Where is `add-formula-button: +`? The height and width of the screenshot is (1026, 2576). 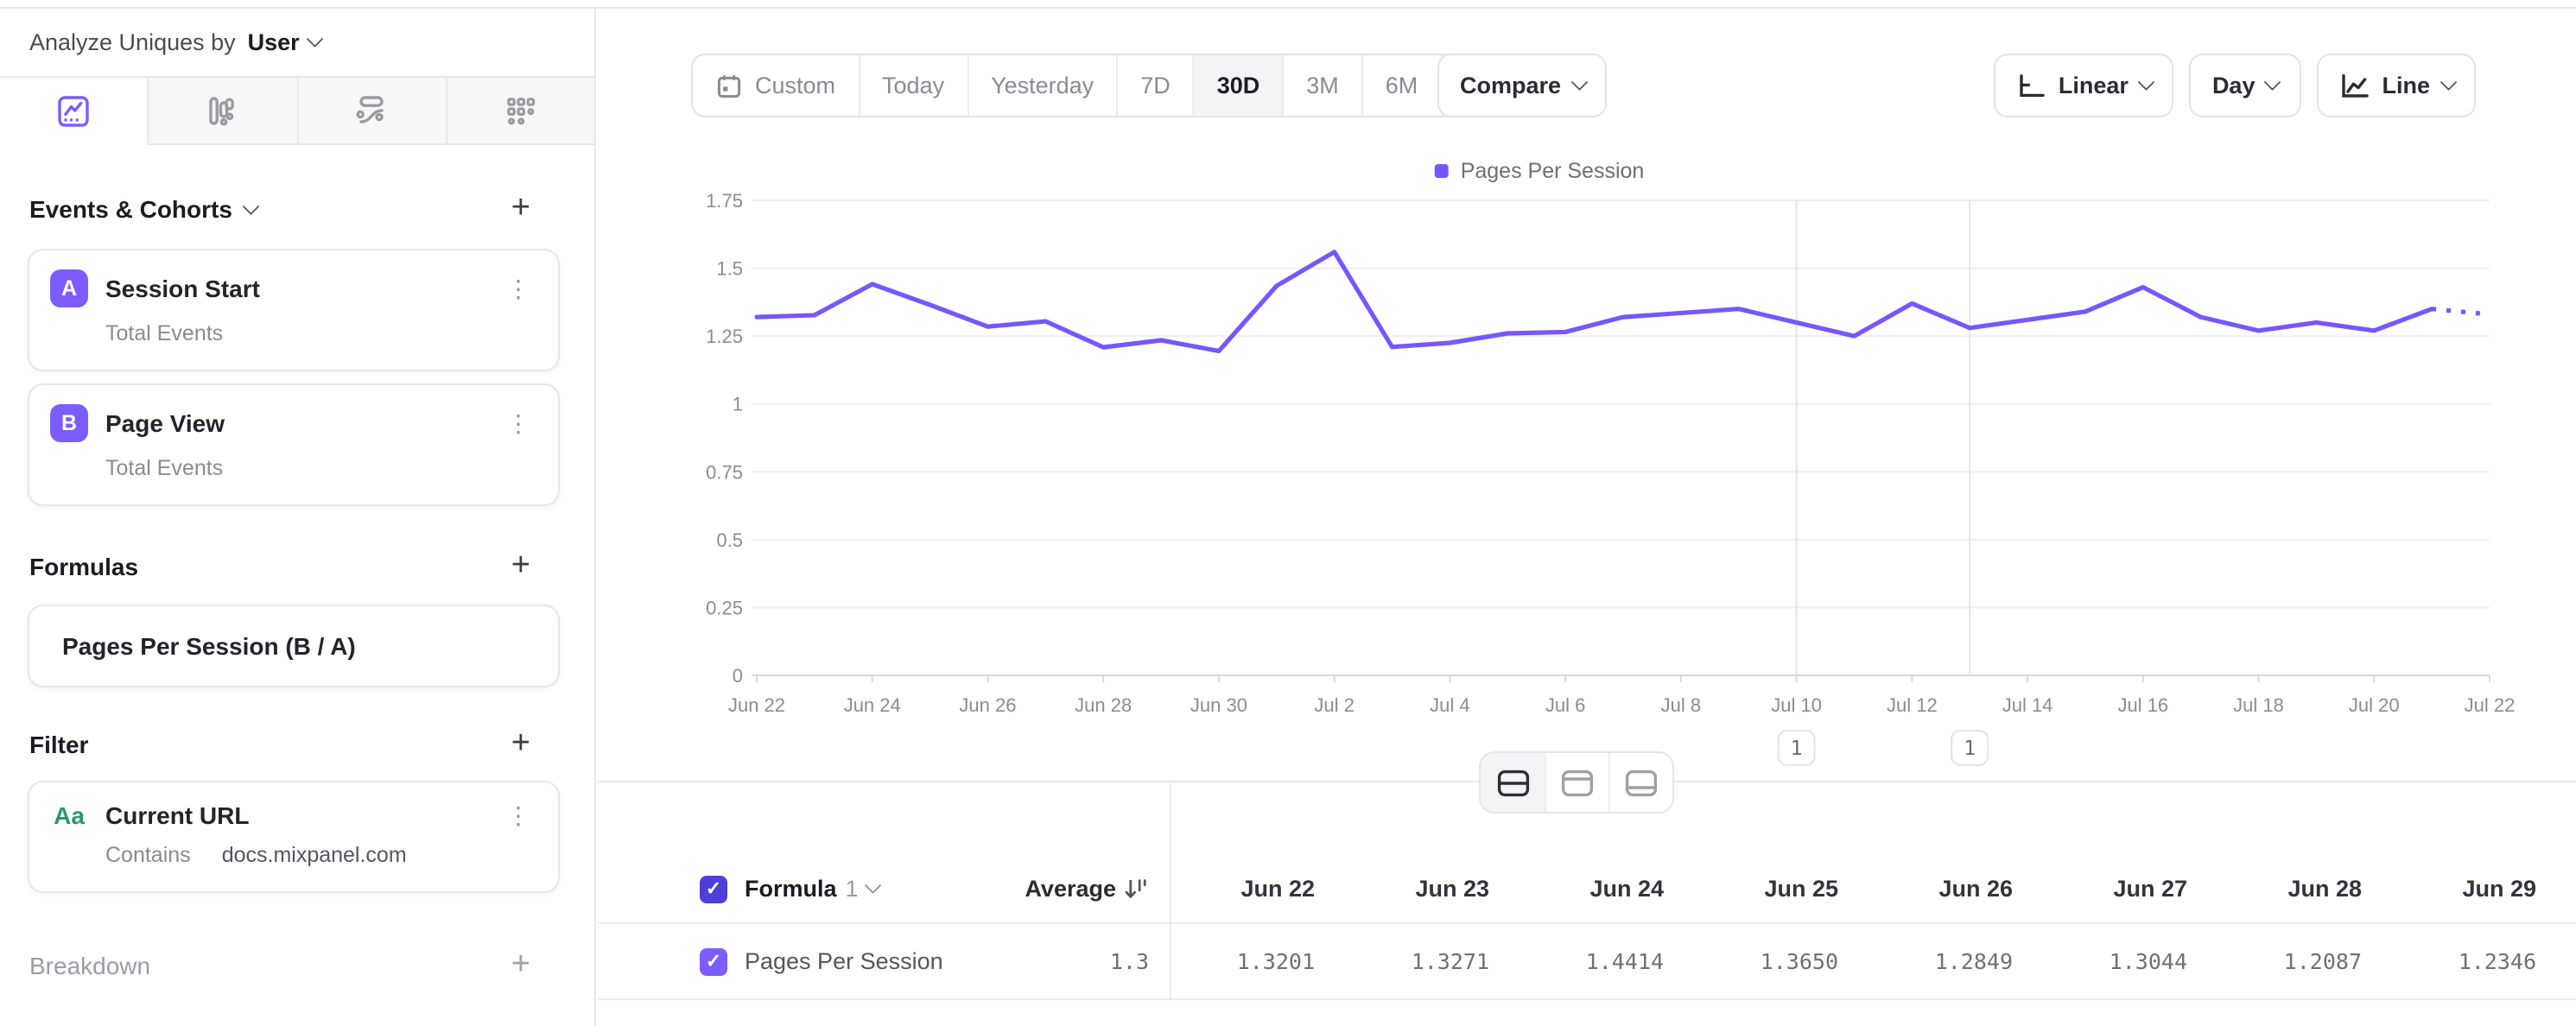 add-formula-button: + is located at coordinates (520, 566).